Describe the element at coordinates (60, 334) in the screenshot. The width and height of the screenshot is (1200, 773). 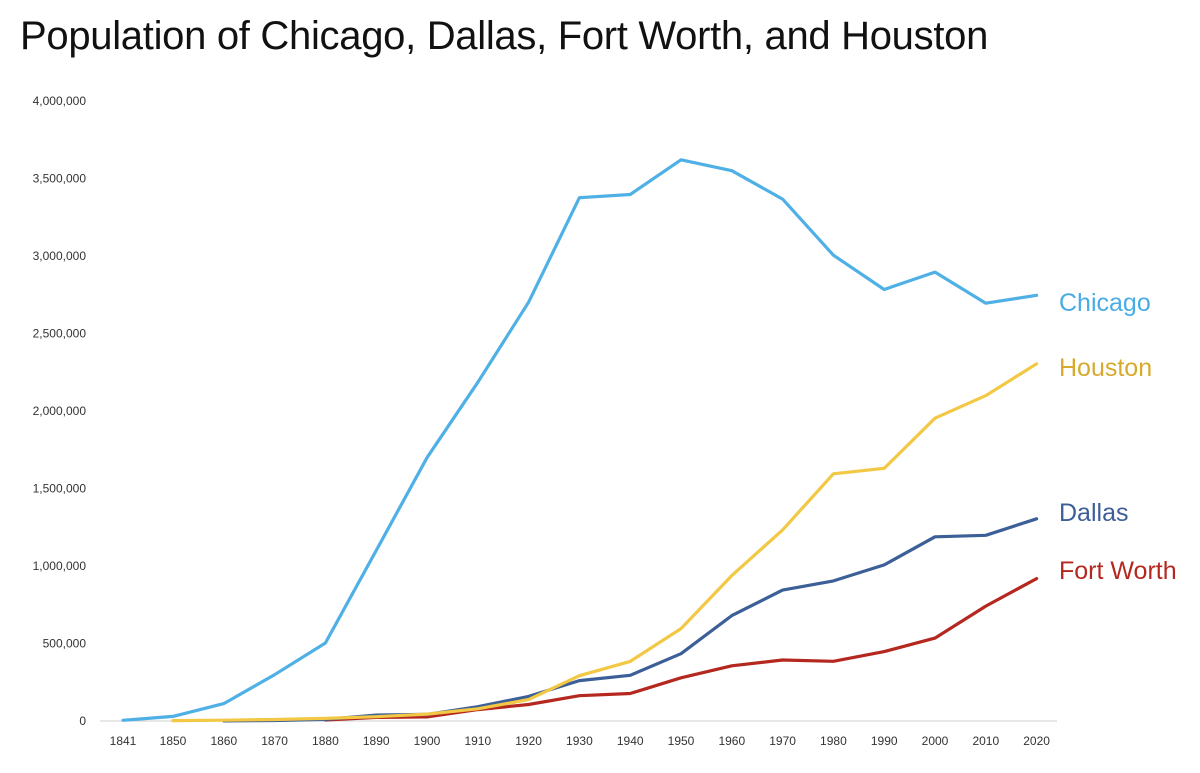
I see `y-tick-label: 2,500,000` at that location.